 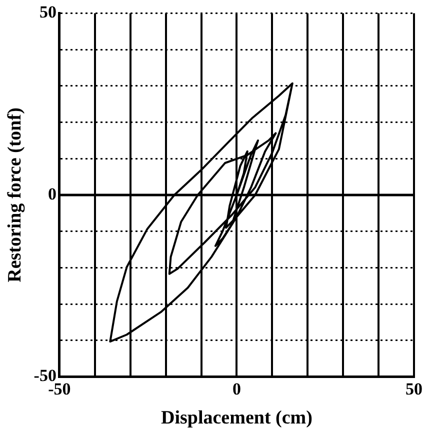 I want to click on x-tick-label: 0, so click(x=236, y=388).